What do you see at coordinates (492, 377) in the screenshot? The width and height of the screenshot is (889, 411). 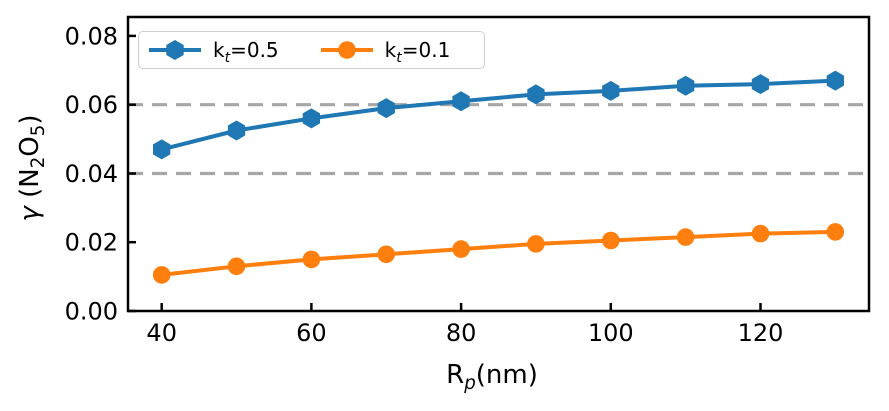 I see `x-axis-label: Rp(nm)` at bounding box center [492, 377].